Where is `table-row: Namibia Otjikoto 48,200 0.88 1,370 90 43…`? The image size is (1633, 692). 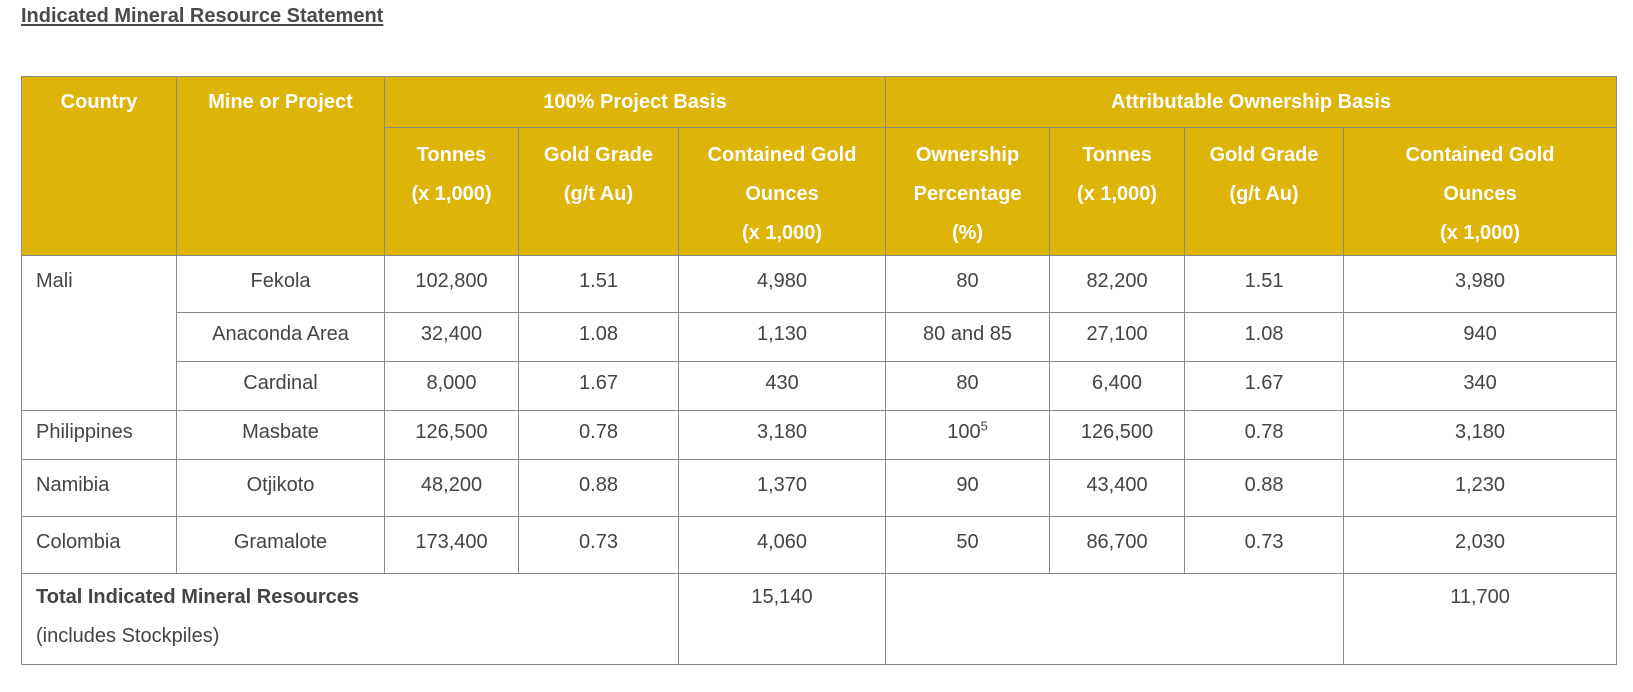 table-row: Namibia Otjikoto 48,200 0.88 1,370 90 43… is located at coordinates (819, 488).